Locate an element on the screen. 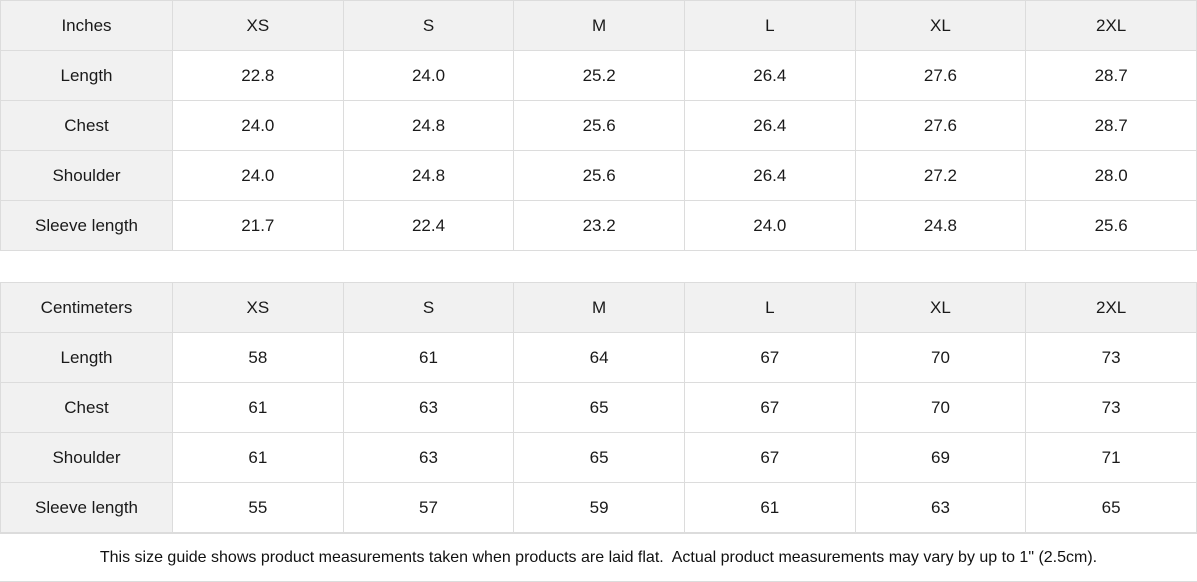 This screenshot has height=582, width=1197. table-row: Chest 24.0 24.8 25.6 26.4 27.6 28.7 is located at coordinates (598, 125).